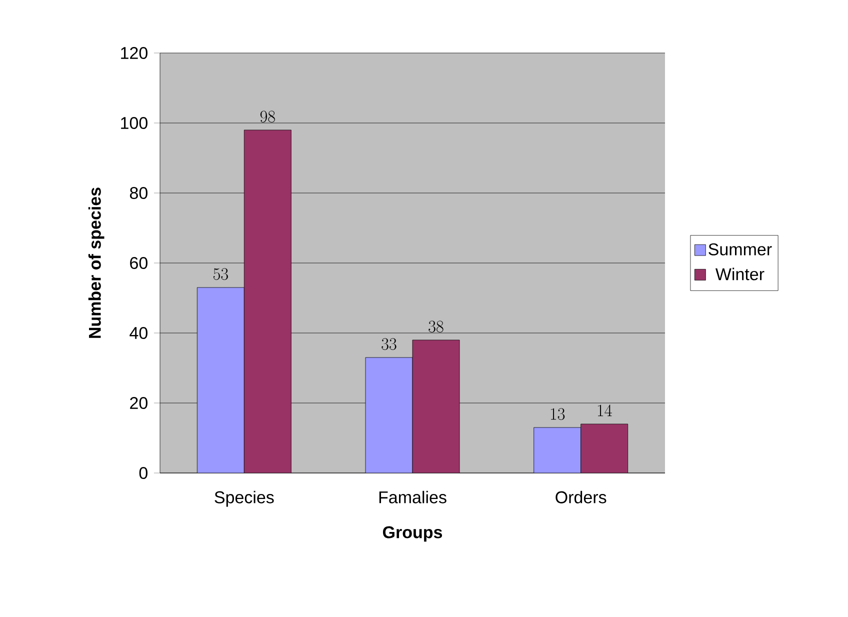 The width and height of the screenshot is (848, 617). What do you see at coordinates (412, 497) in the screenshot?
I see `x-tick-label: Famalies` at bounding box center [412, 497].